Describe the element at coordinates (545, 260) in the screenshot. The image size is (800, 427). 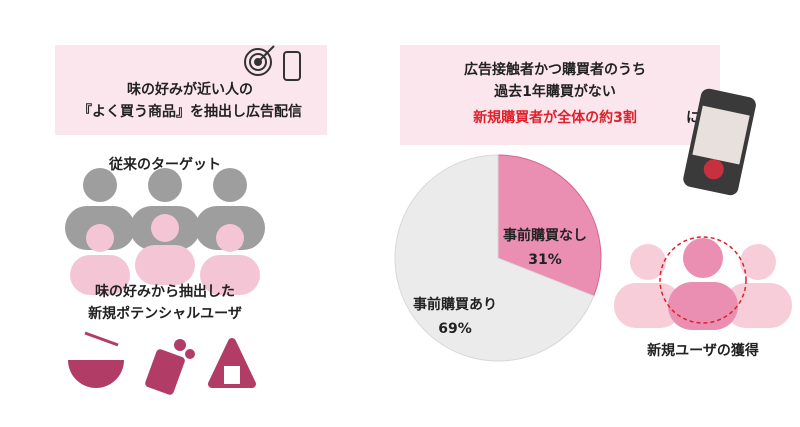
I see `slice-value: 31%` at that location.